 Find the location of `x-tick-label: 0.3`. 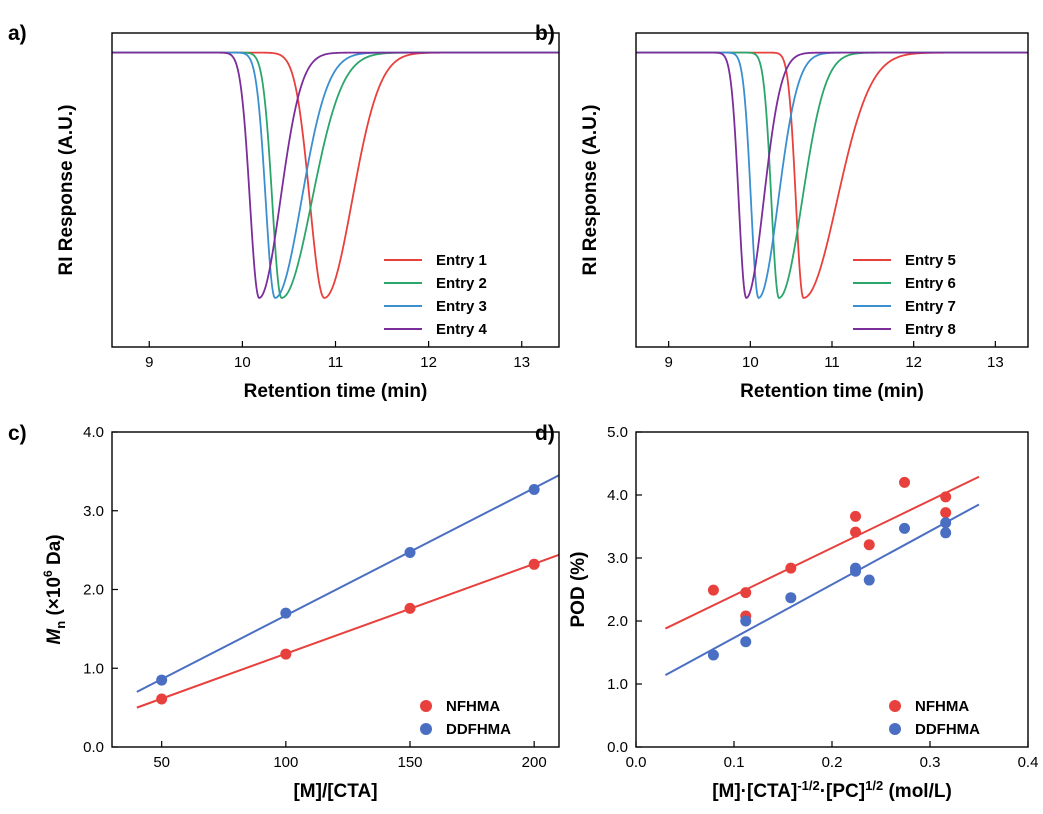

x-tick-label: 0.3 is located at coordinates (930, 762).